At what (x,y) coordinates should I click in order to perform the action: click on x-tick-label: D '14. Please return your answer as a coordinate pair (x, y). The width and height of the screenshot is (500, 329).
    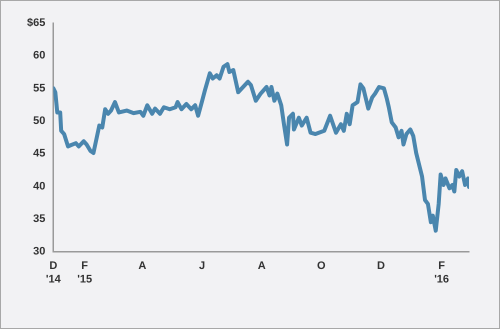
    Looking at the image, I should click on (54, 273).